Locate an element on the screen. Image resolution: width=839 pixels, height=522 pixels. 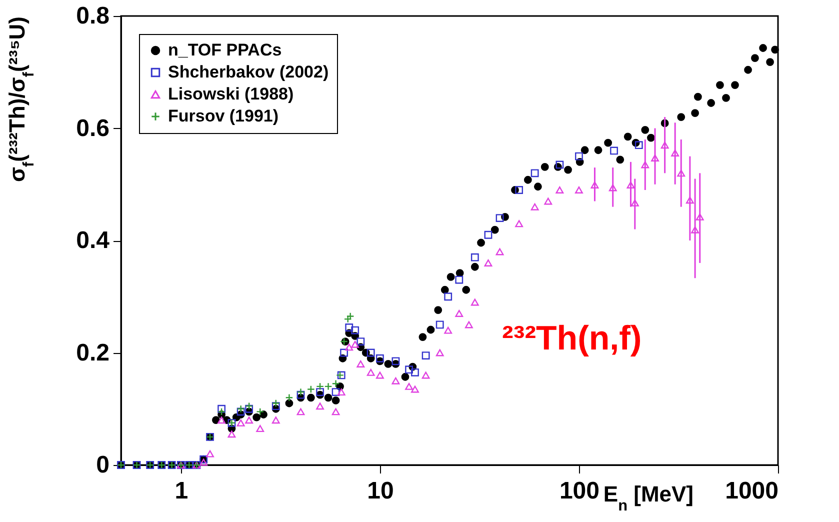
y-tick-label: 0.6 is located at coordinates (93, 128).